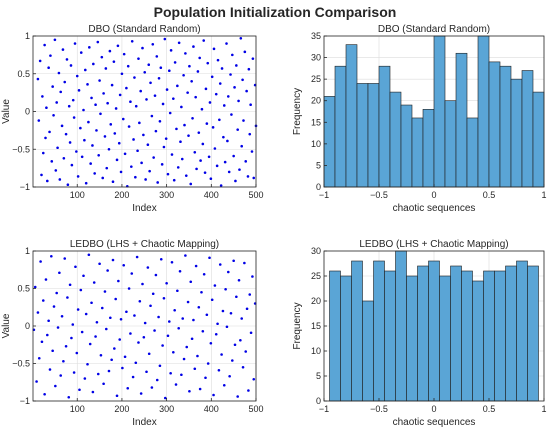 This screenshot has height=437, width=550. What do you see at coordinates (316, 122) in the screenshot?
I see `dbo-hist-ytick-label: 15` at bounding box center [316, 122].